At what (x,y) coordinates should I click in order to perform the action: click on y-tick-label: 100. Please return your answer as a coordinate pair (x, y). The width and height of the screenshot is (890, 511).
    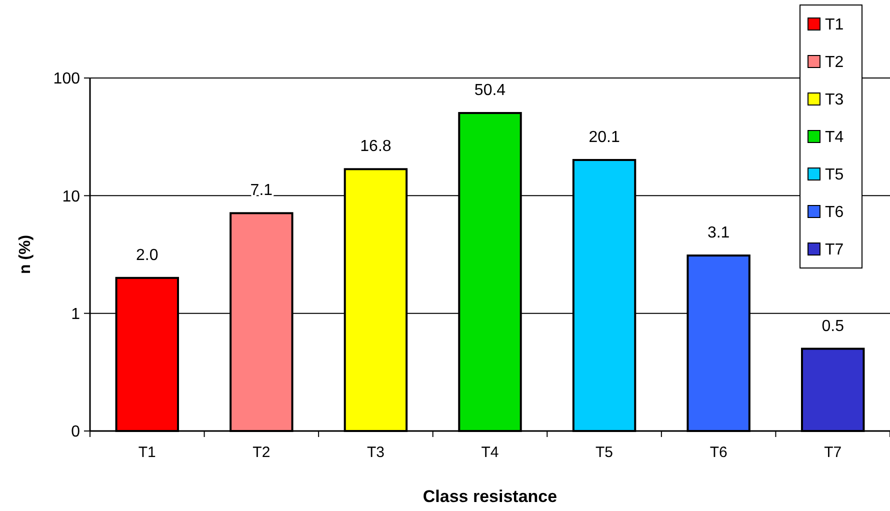
    Looking at the image, I should click on (66, 79).